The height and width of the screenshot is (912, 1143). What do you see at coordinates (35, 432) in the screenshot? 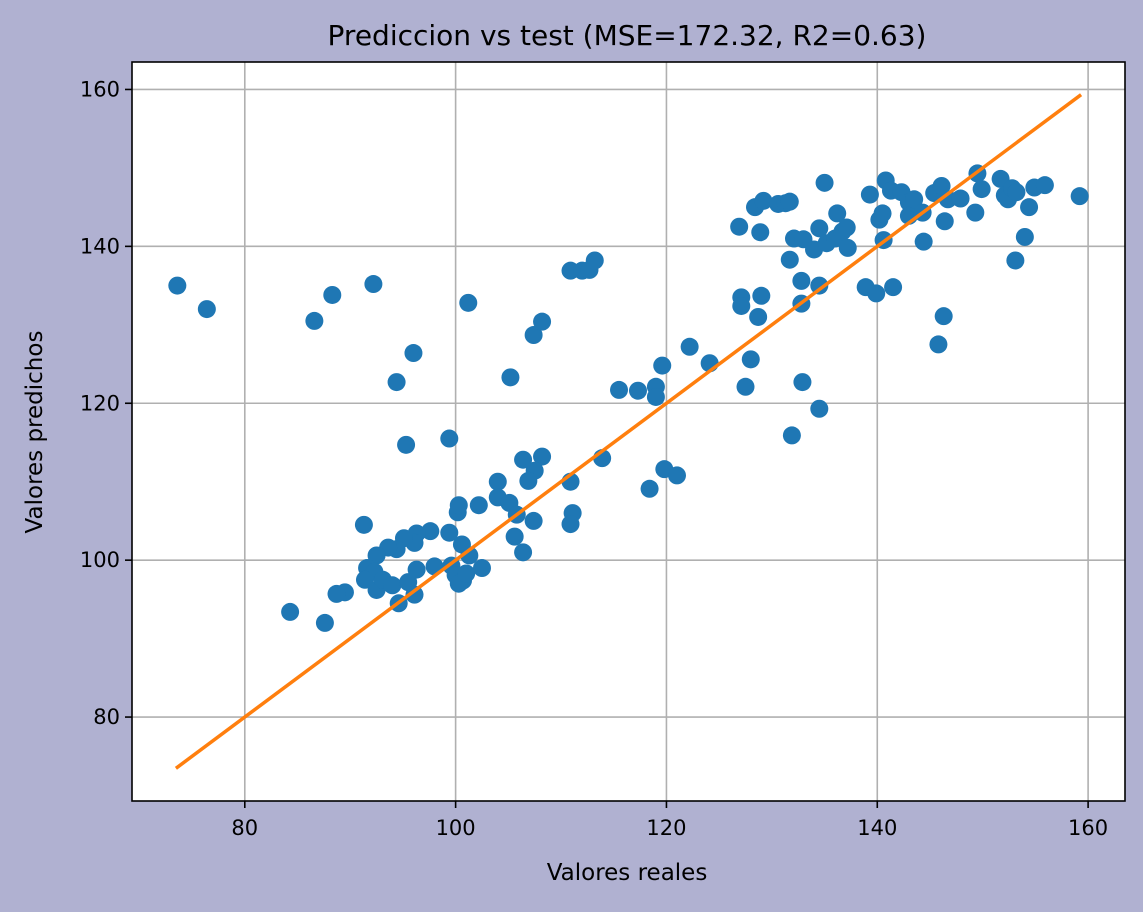
I see `y-axis-label: Valores predichos` at bounding box center [35, 432].